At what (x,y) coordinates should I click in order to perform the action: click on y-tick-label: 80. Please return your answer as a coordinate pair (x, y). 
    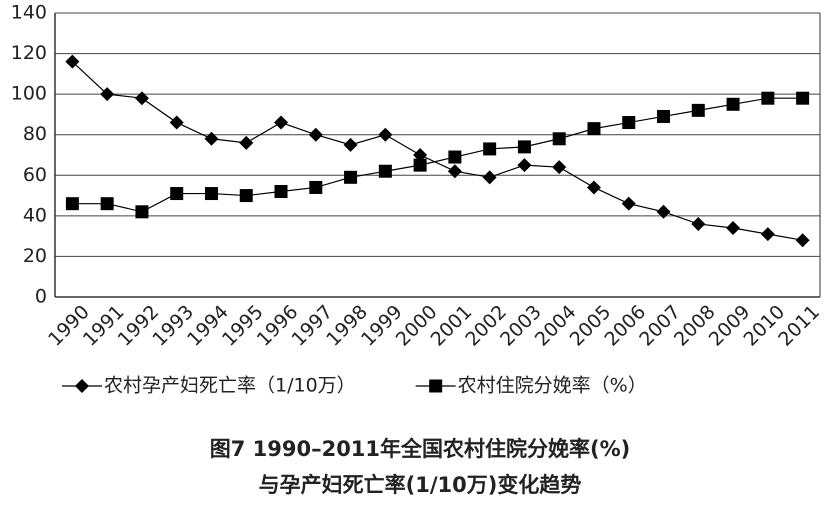
    Looking at the image, I should click on (35, 134).